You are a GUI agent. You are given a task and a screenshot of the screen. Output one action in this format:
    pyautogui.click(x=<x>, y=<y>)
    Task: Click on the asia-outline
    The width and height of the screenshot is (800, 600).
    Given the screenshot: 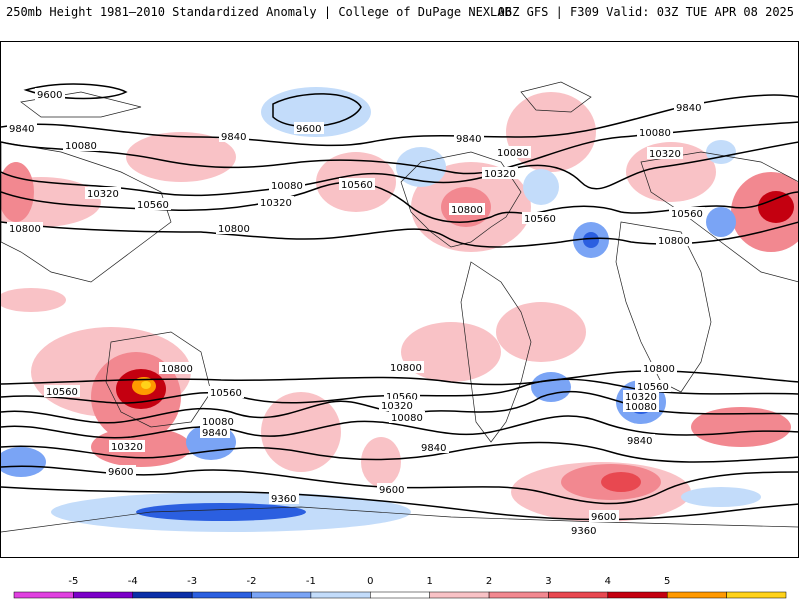 What is the action you would take?
    pyautogui.click(x=86, y=212)
    